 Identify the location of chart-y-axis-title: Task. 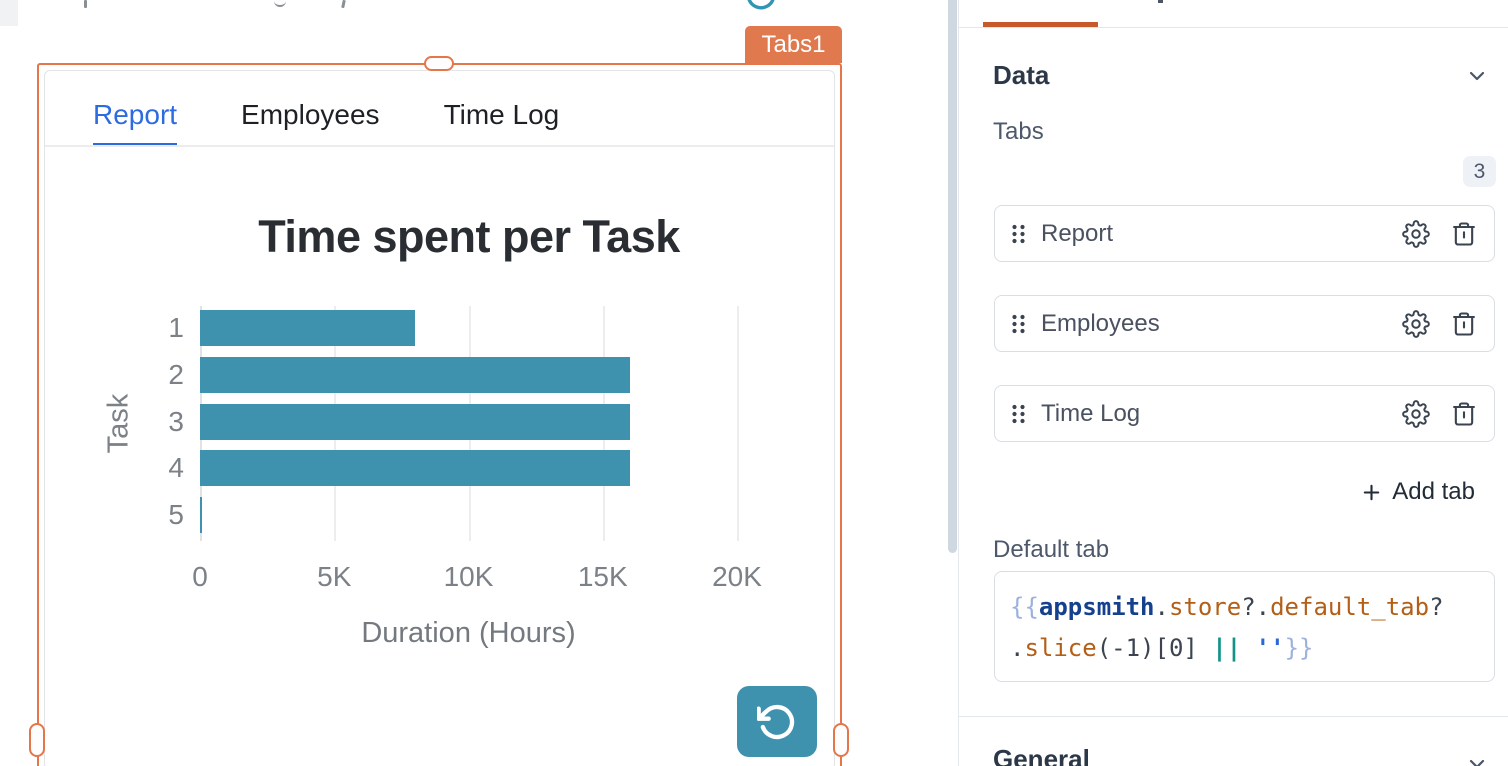
(118, 423).